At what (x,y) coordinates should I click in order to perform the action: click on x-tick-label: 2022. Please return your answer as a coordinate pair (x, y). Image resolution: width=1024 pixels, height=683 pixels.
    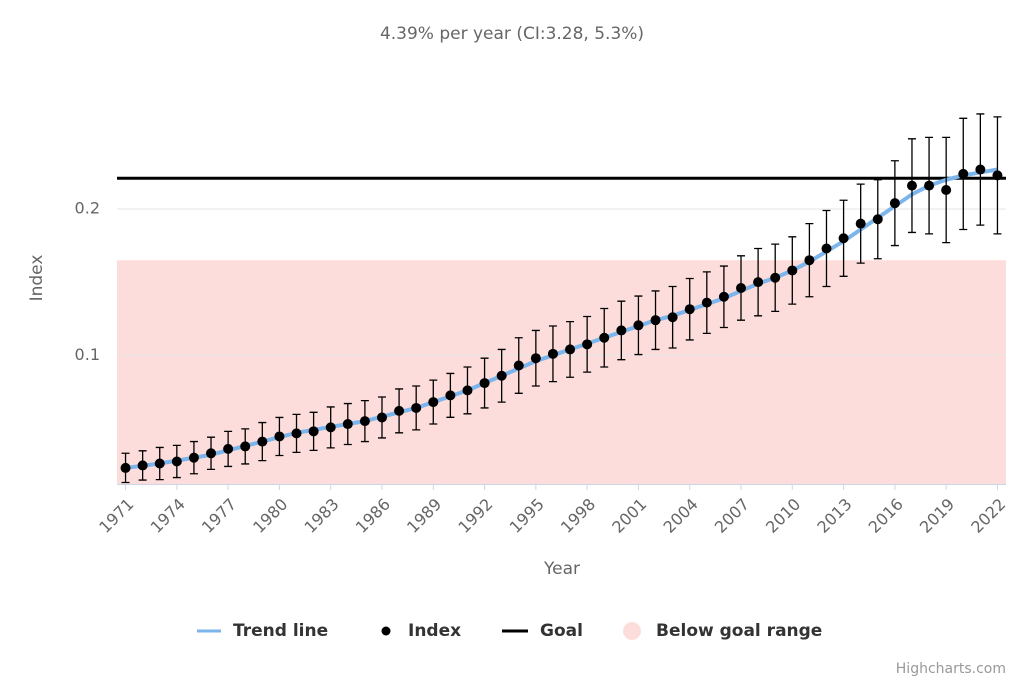
    Looking at the image, I should click on (988, 516).